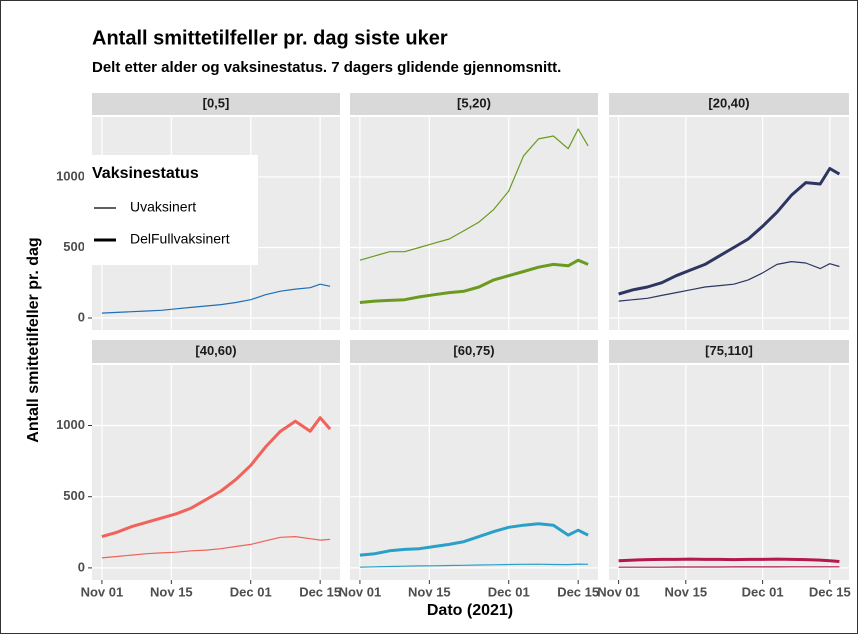  I want to click on panel-title: [75,110], so click(729, 350).